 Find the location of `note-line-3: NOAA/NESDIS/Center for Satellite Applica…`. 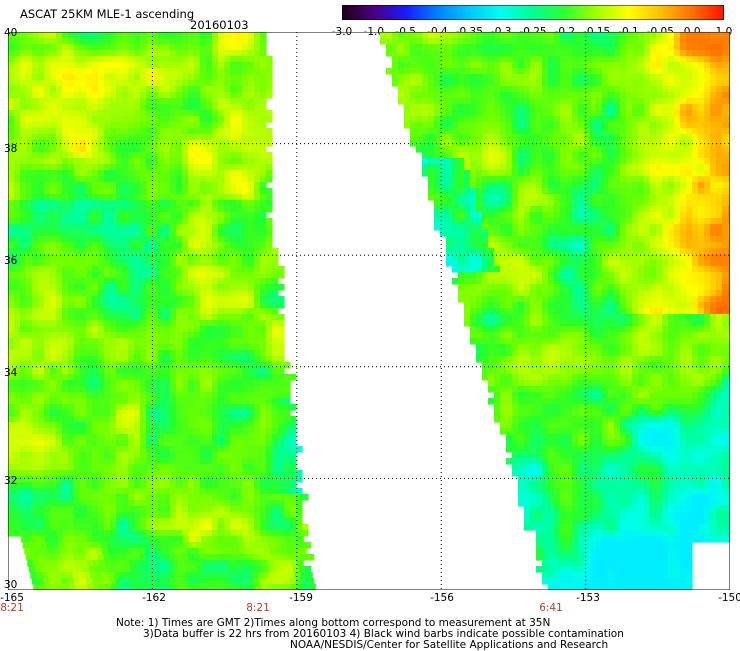

note-line-3: NOAA/NESDIS/Center for Satellite Applica… is located at coordinates (449, 645).